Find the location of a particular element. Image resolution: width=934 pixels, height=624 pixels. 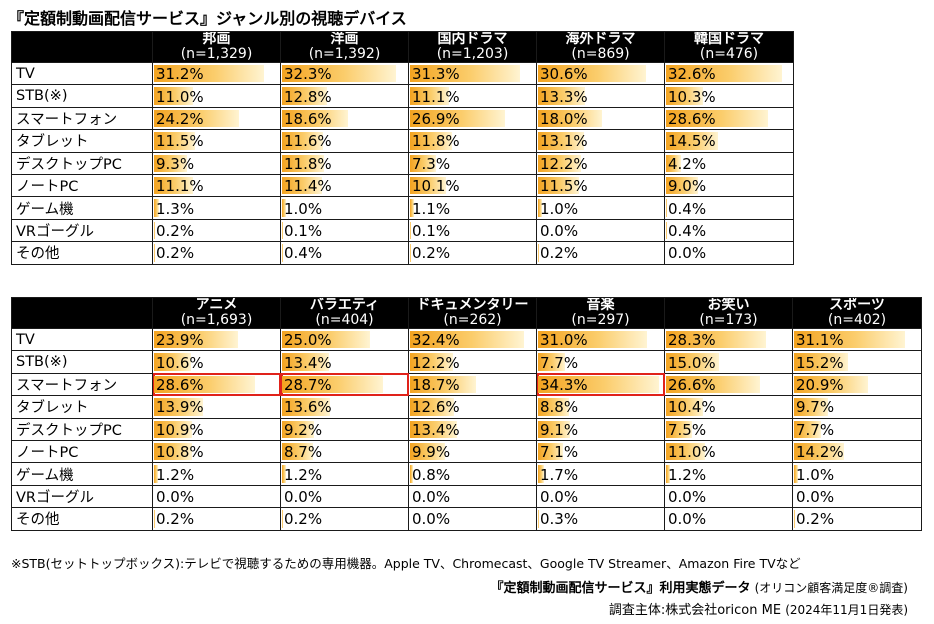

value-cell: 13.9% is located at coordinates (216, 407).